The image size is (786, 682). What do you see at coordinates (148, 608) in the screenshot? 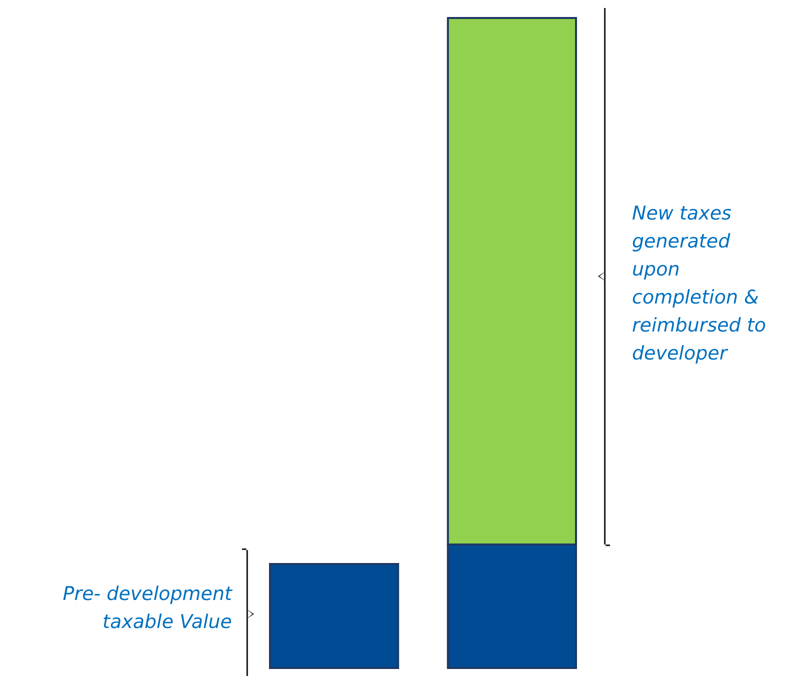
I see `text: Pre- development taxable Value` at bounding box center [148, 608].